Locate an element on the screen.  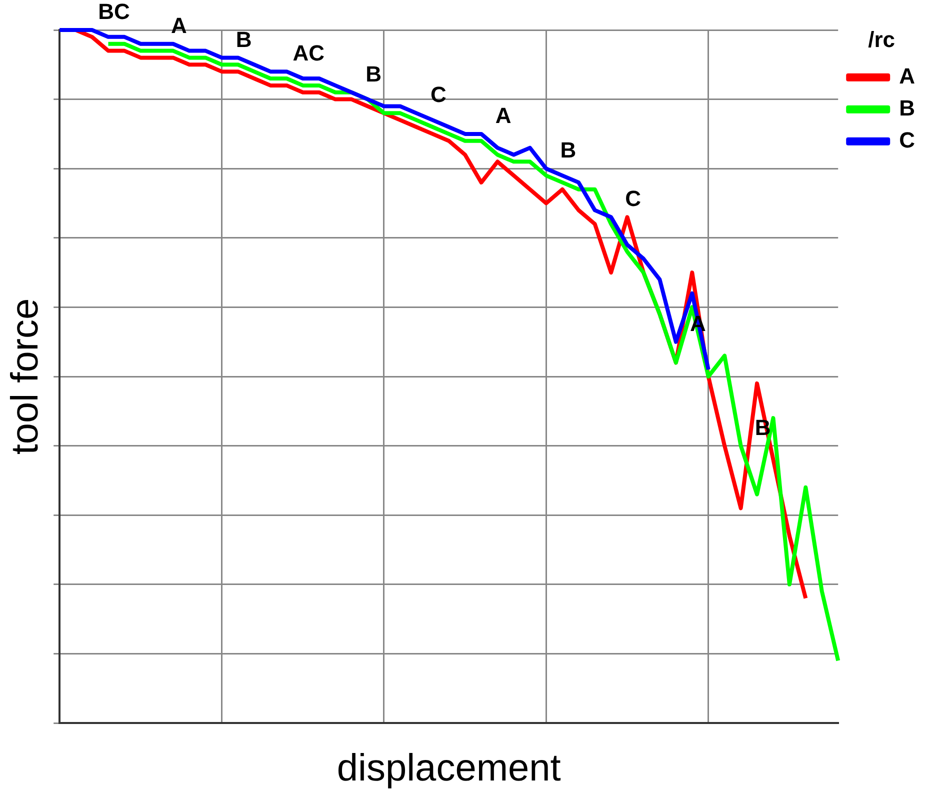
x-axis-title: displacement is located at coordinates (449, 769).